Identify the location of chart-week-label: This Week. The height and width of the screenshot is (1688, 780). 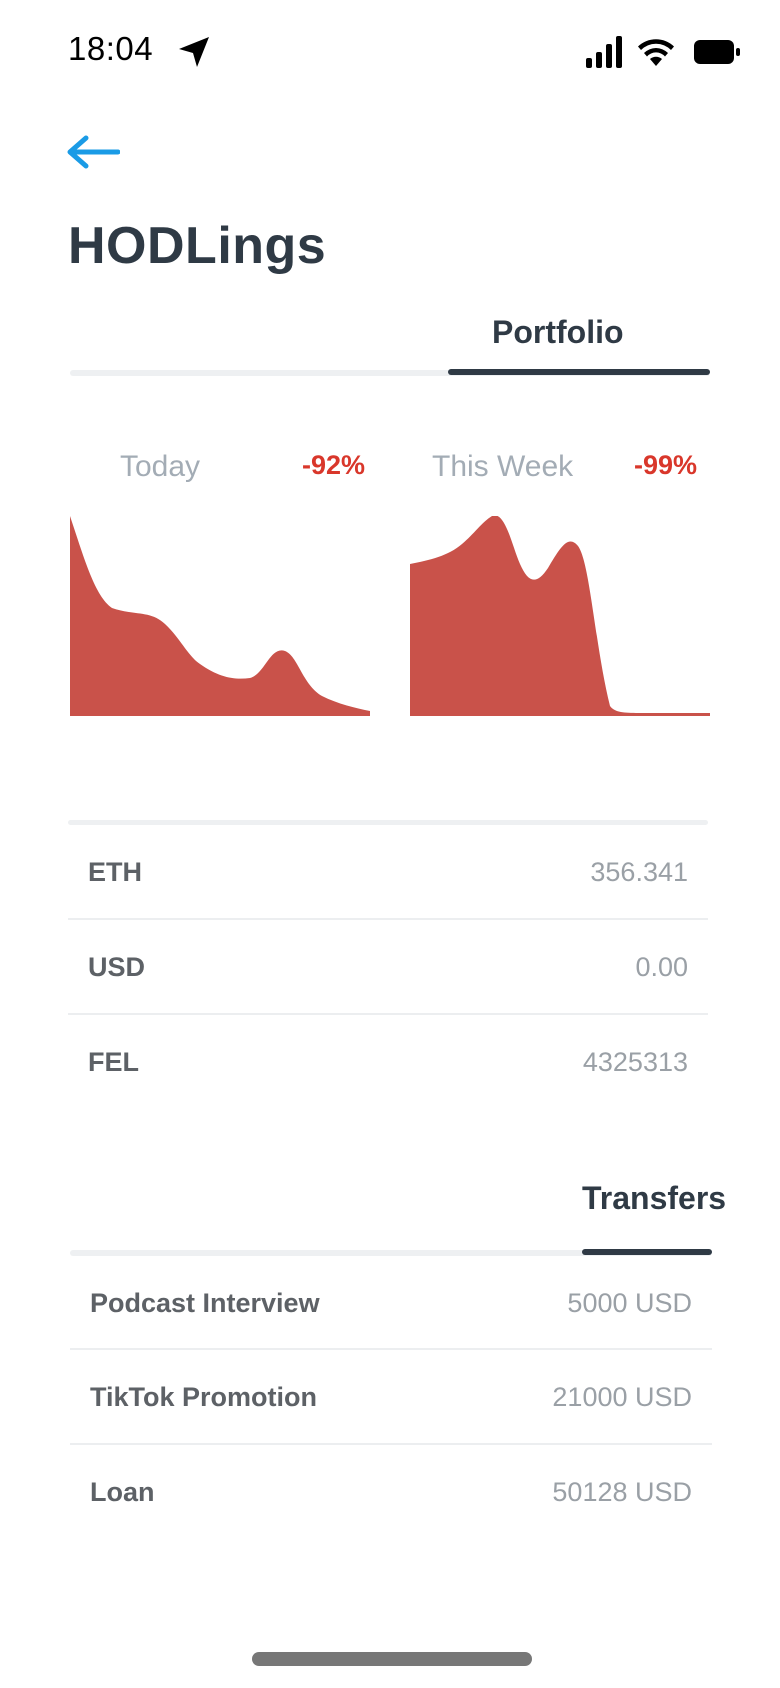
(503, 466).